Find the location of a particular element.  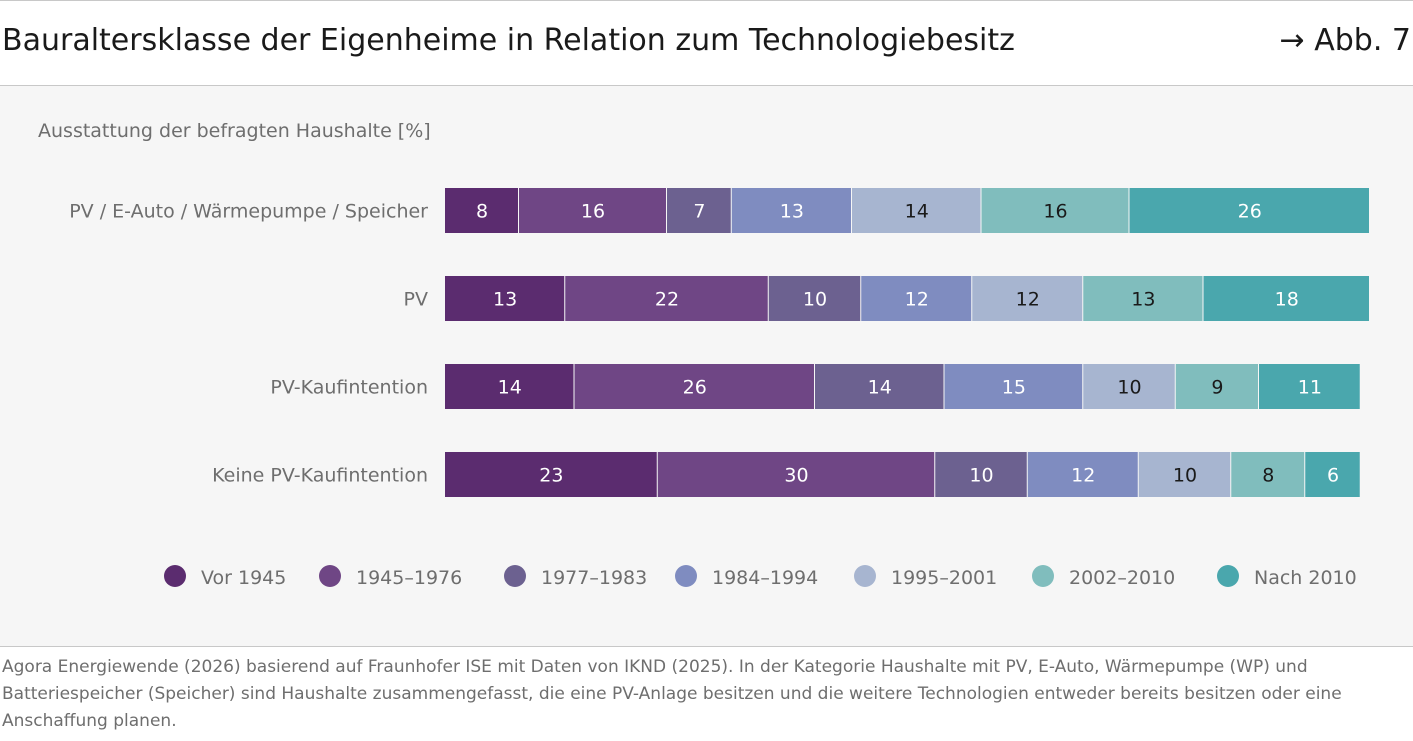

category-label: Keine PV-Kaufintention is located at coordinates (320, 476).